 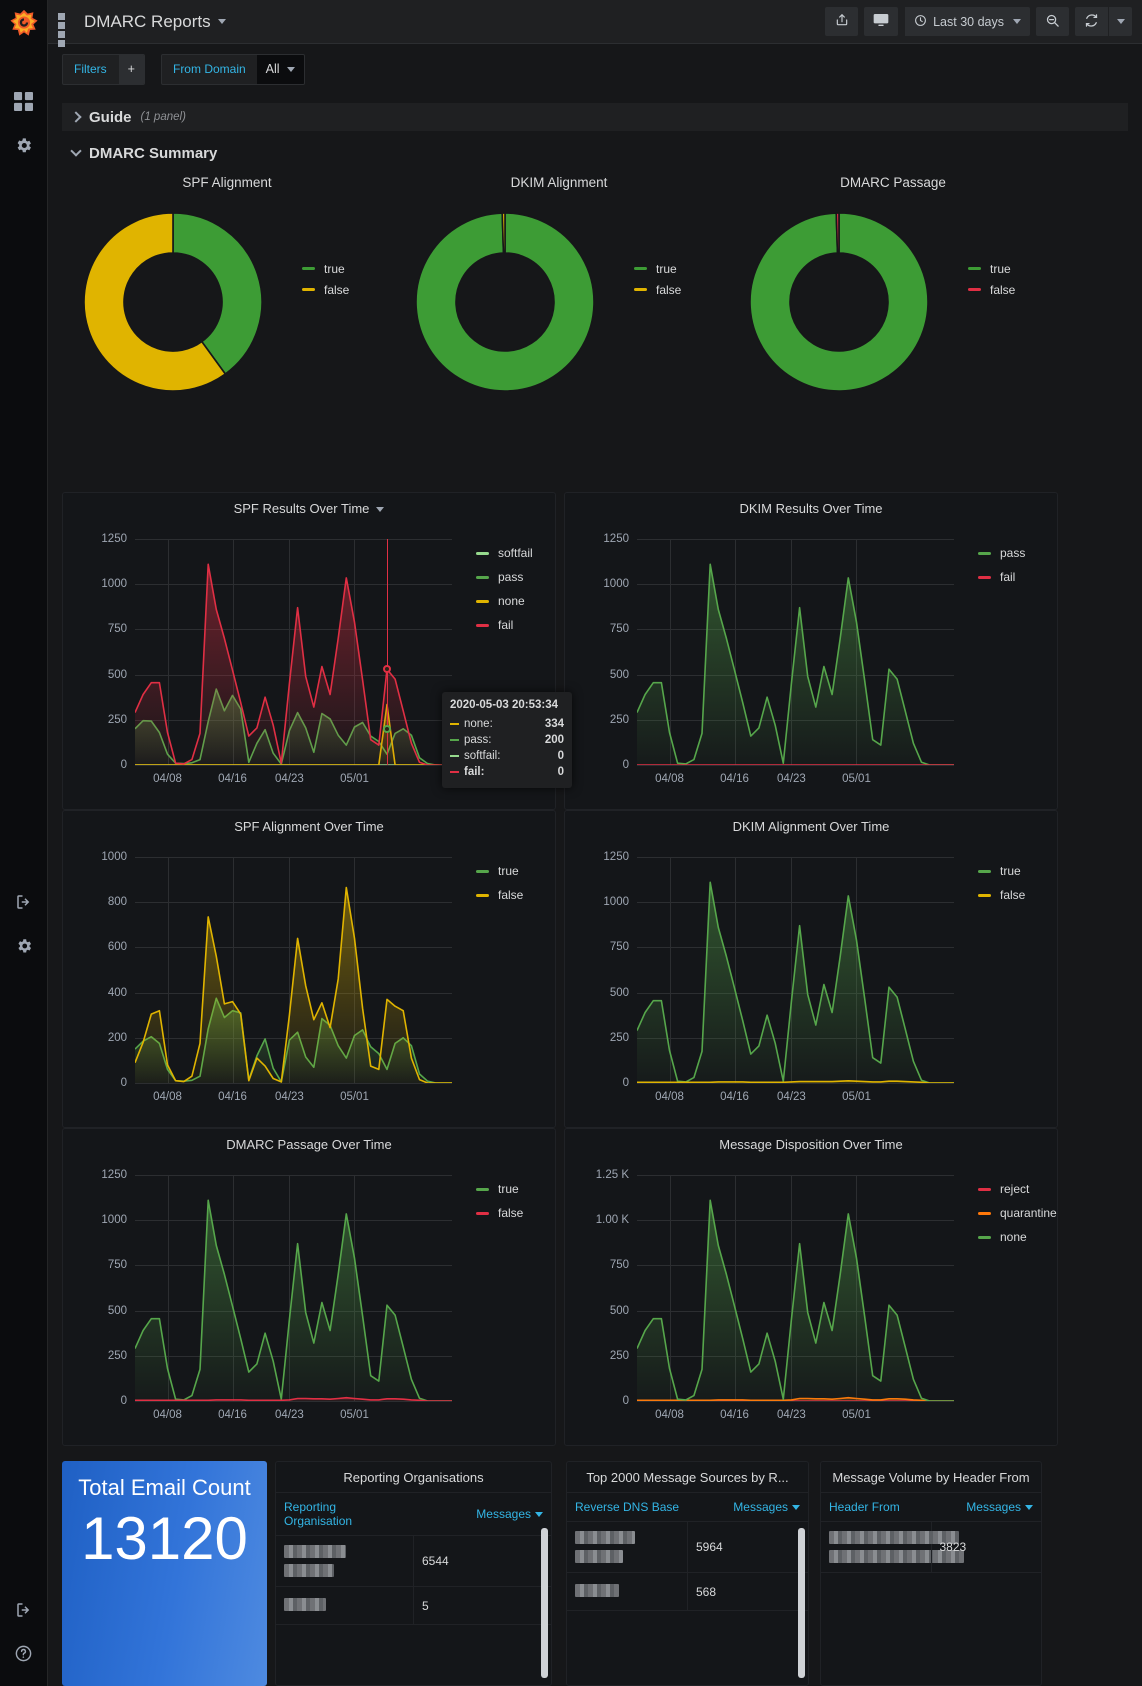 What do you see at coordinates (669, 1415) in the screenshot?
I see `x-axis-tick: 04/08` at bounding box center [669, 1415].